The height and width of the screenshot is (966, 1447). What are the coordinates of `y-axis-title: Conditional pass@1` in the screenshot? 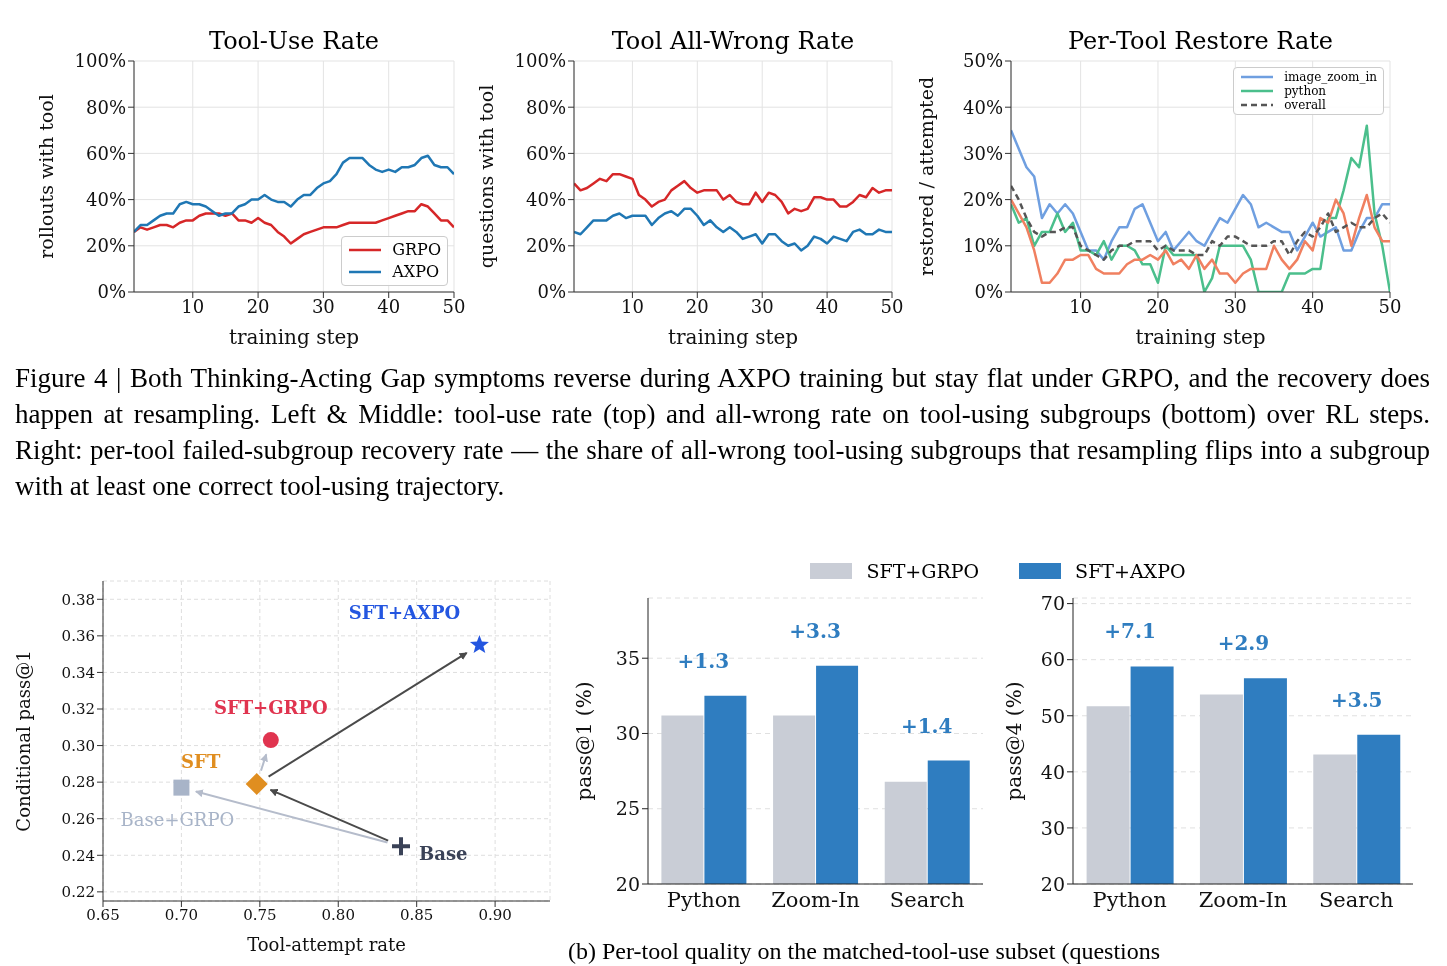 It's located at (24, 741).